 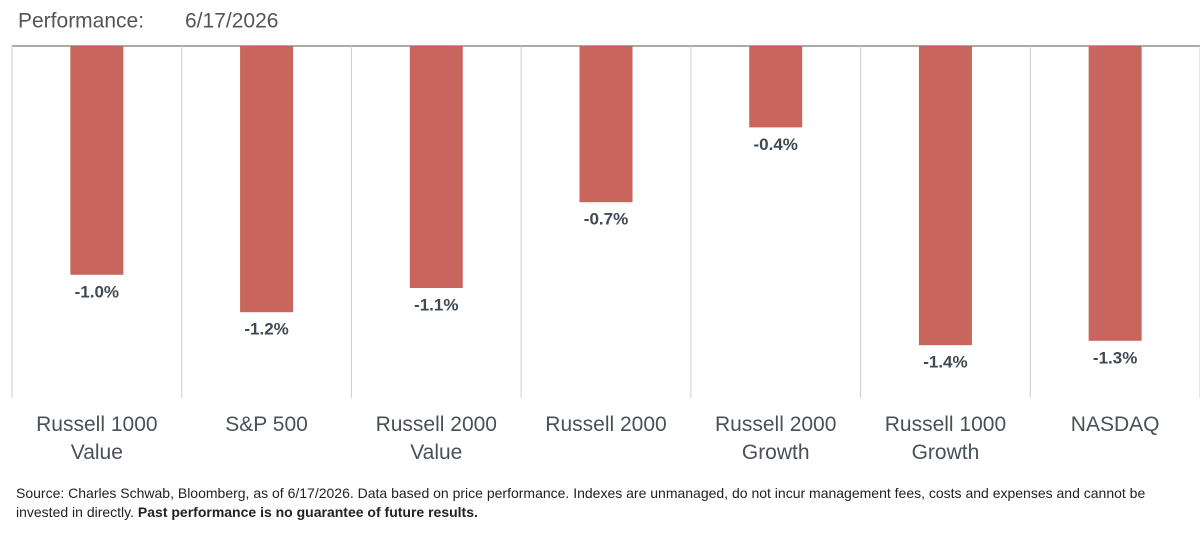 I want to click on x-tick-label: Russell 1000 Growth, so click(x=945, y=438).